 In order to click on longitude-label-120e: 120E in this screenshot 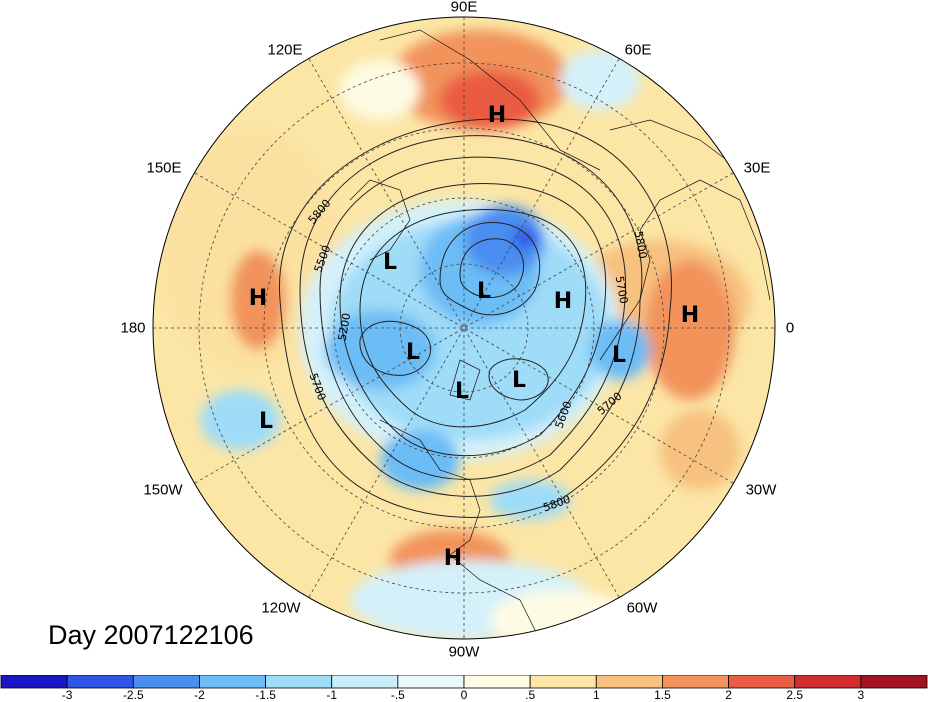, I will do `click(285, 50)`.